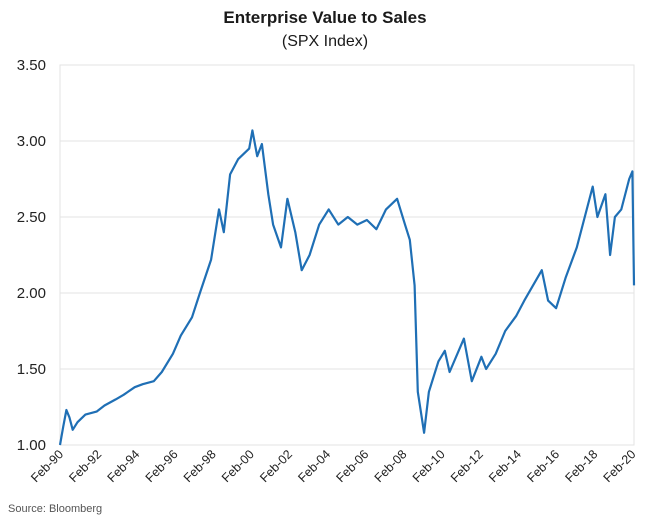 This screenshot has width=650, height=524. Describe the element at coordinates (55, 509) in the screenshot. I see `source-note: Source: Bloomberg` at that location.